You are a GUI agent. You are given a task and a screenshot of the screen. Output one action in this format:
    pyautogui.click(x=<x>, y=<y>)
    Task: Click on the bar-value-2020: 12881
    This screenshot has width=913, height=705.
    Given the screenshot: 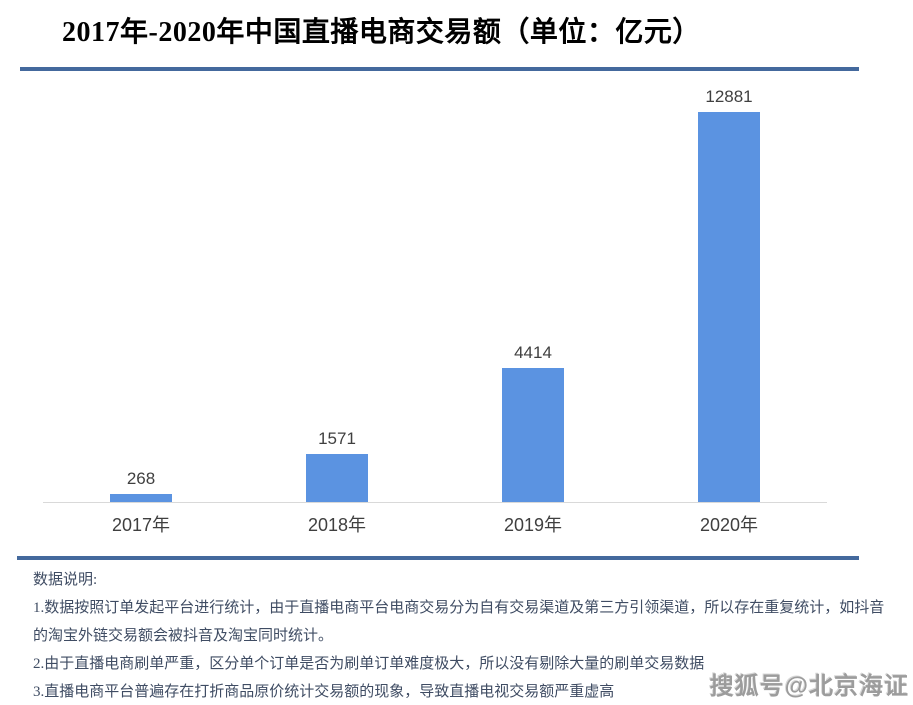 What is the action you would take?
    pyautogui.click(x=729, y=96)
    